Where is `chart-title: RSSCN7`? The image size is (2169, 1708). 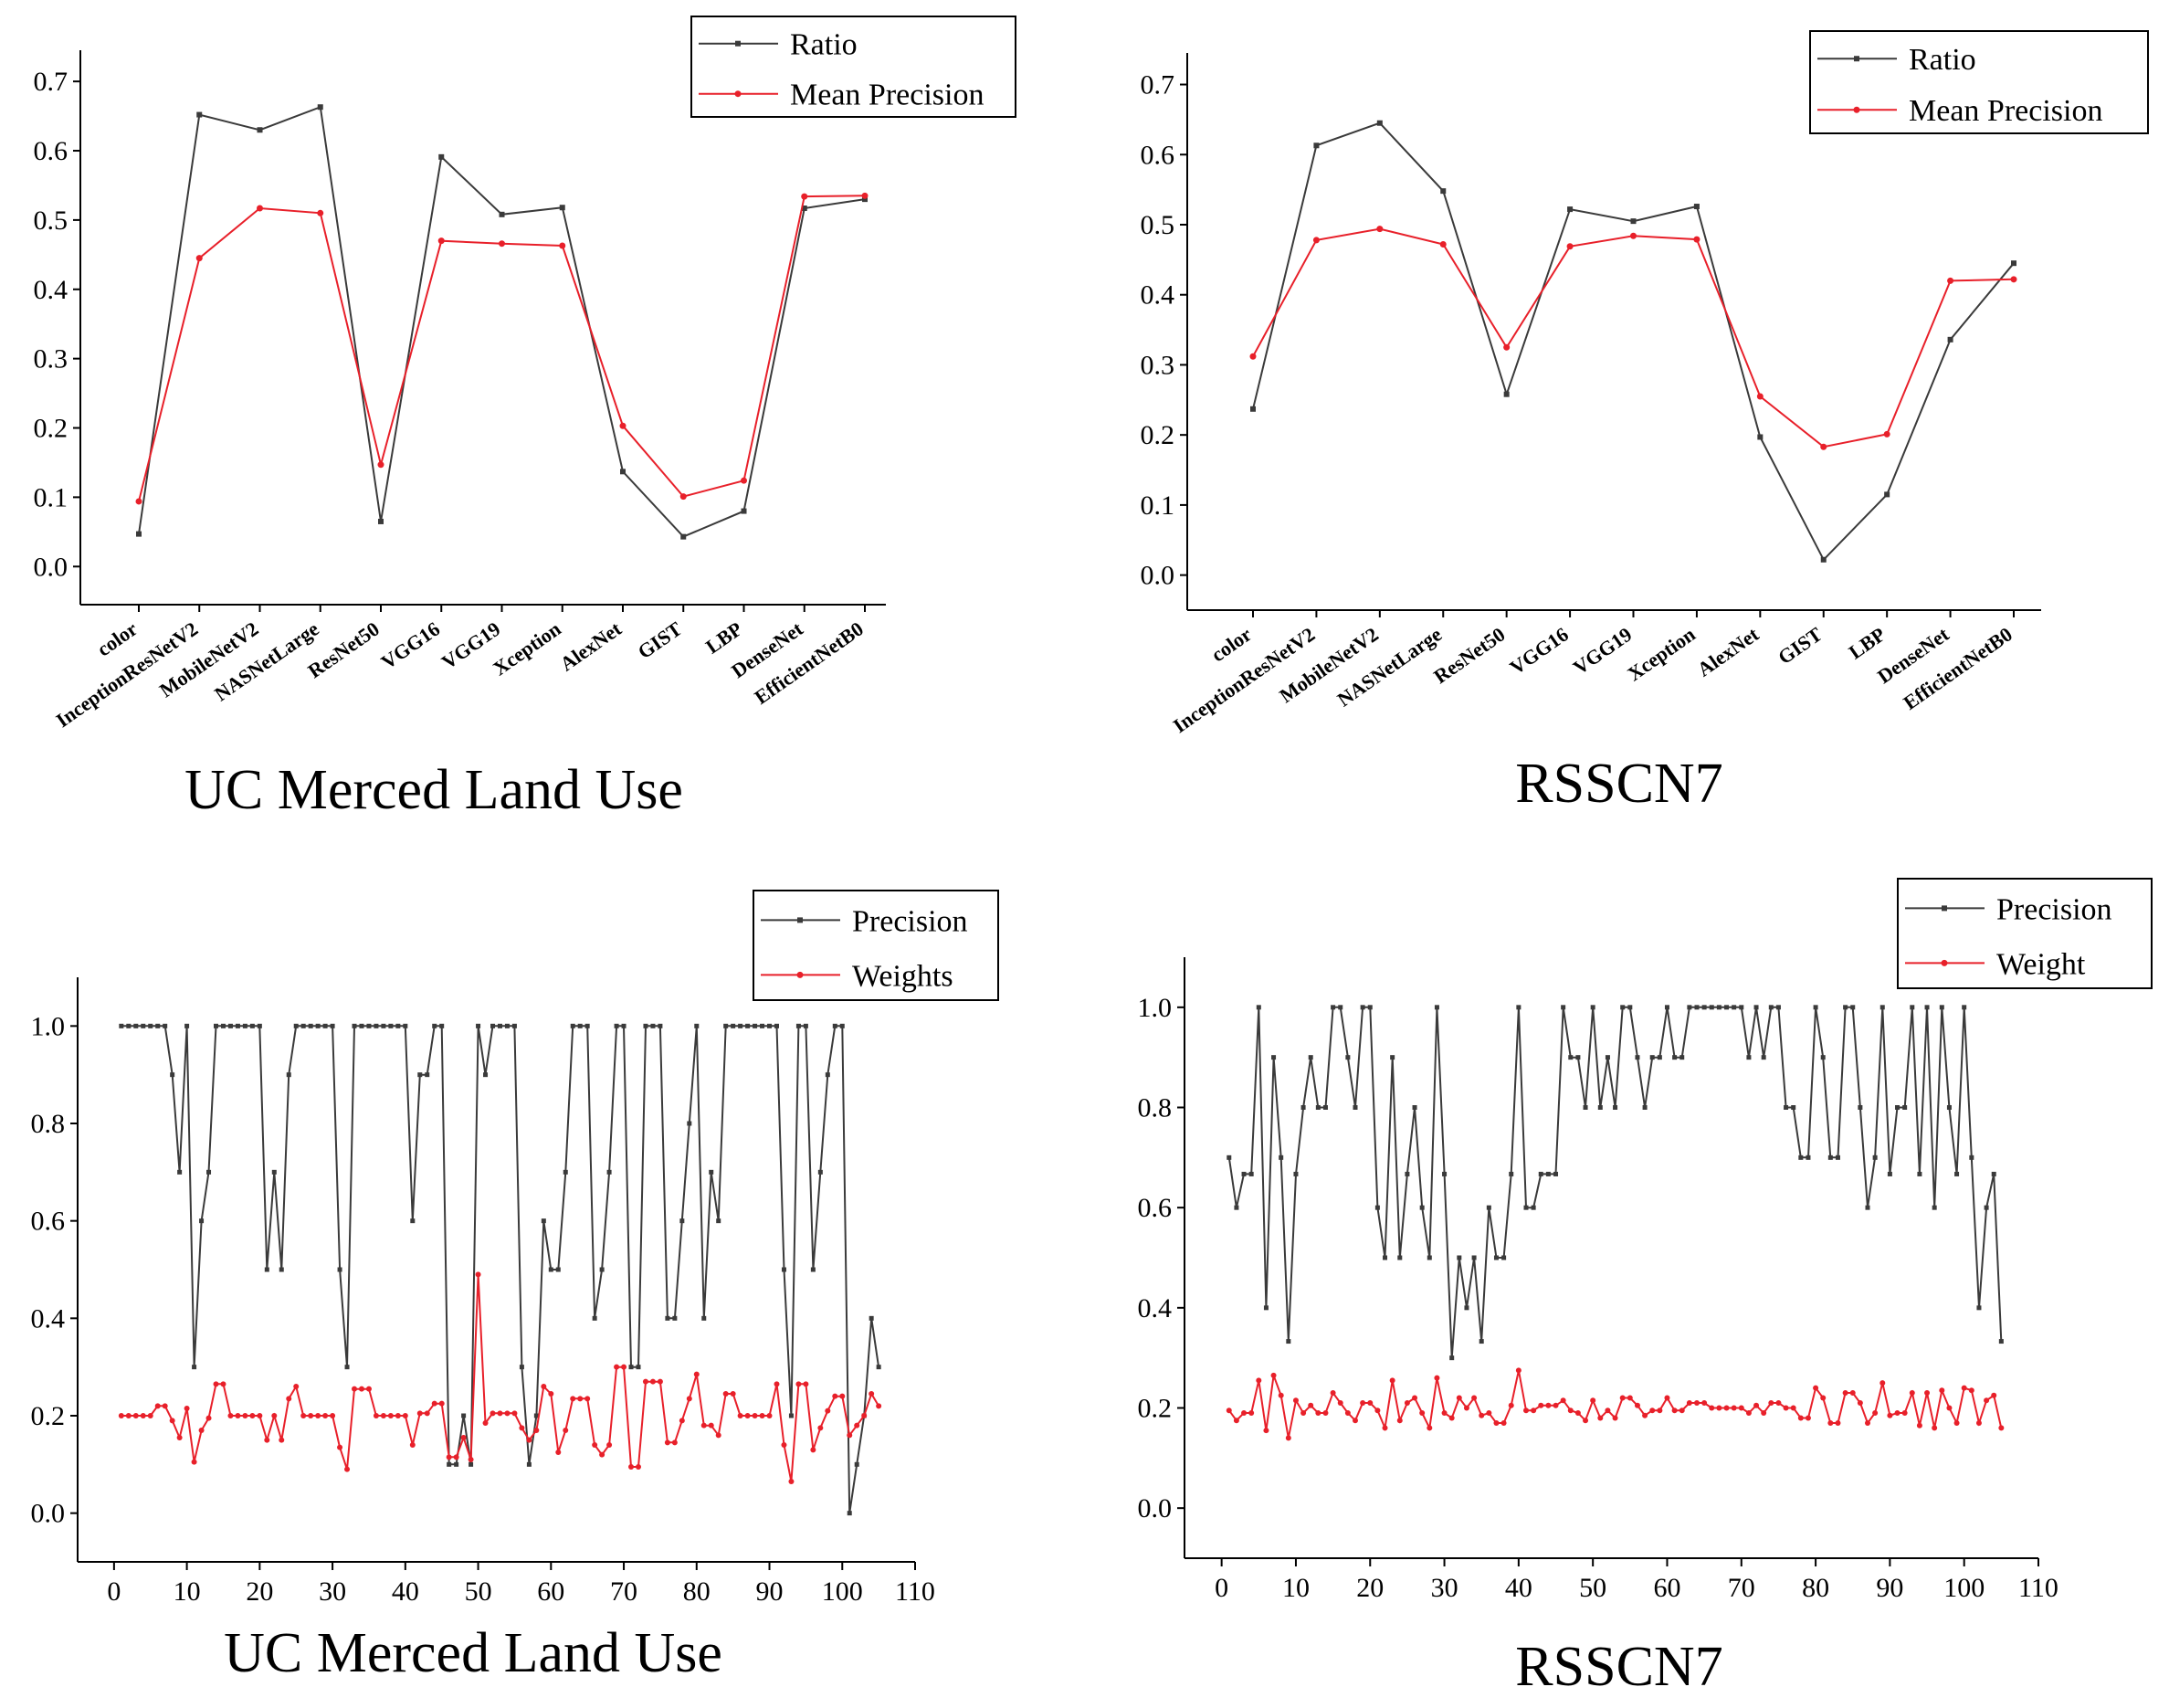
chart-title: RSSCN7 is located at coordinates (1619, 1667).